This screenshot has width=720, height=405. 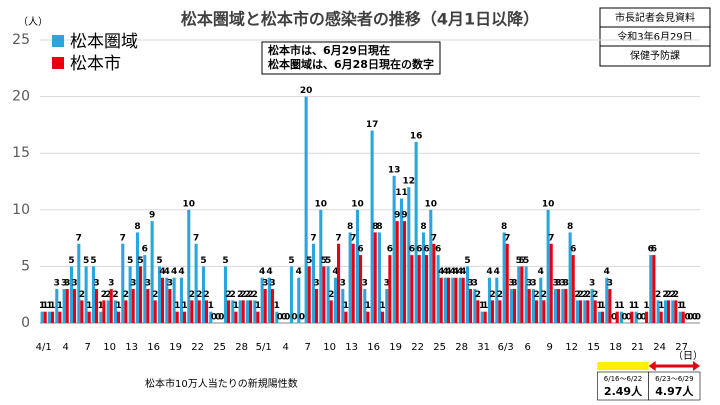 I want to click on source-text: 令和3年6月29日, so click(x=654, y=36).